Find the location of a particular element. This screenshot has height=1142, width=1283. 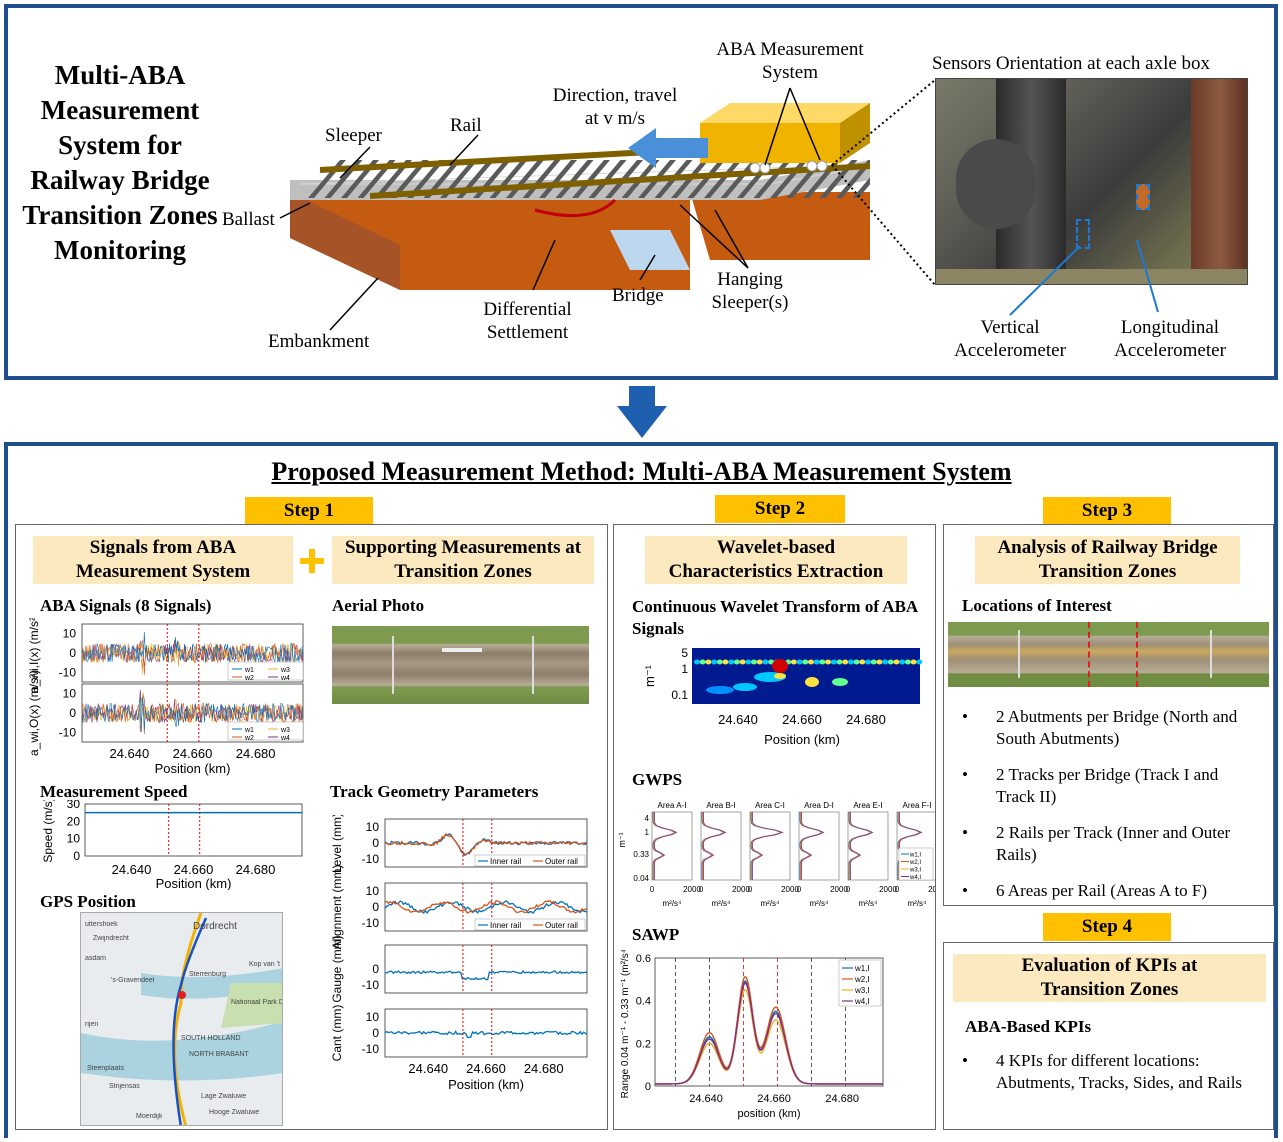

aerial-photo is located at coordinates (460, 665).